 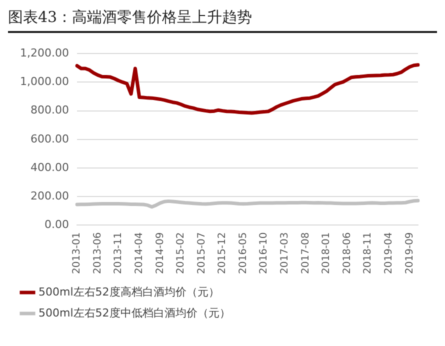 What do you see at coordinates (368, 253) in the screenshot?
I see `x-tick-label: 2018-11` at bounding box center [368, 253].